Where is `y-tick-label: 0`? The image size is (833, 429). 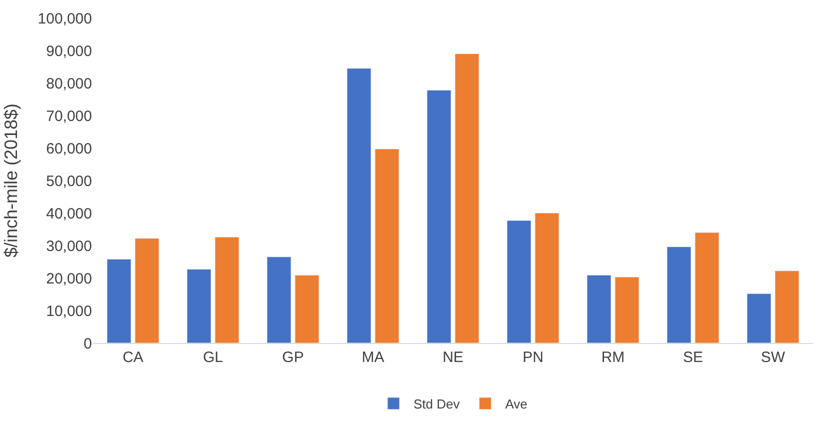 y-tick-label: 0 is located at coordinates (88, 343).